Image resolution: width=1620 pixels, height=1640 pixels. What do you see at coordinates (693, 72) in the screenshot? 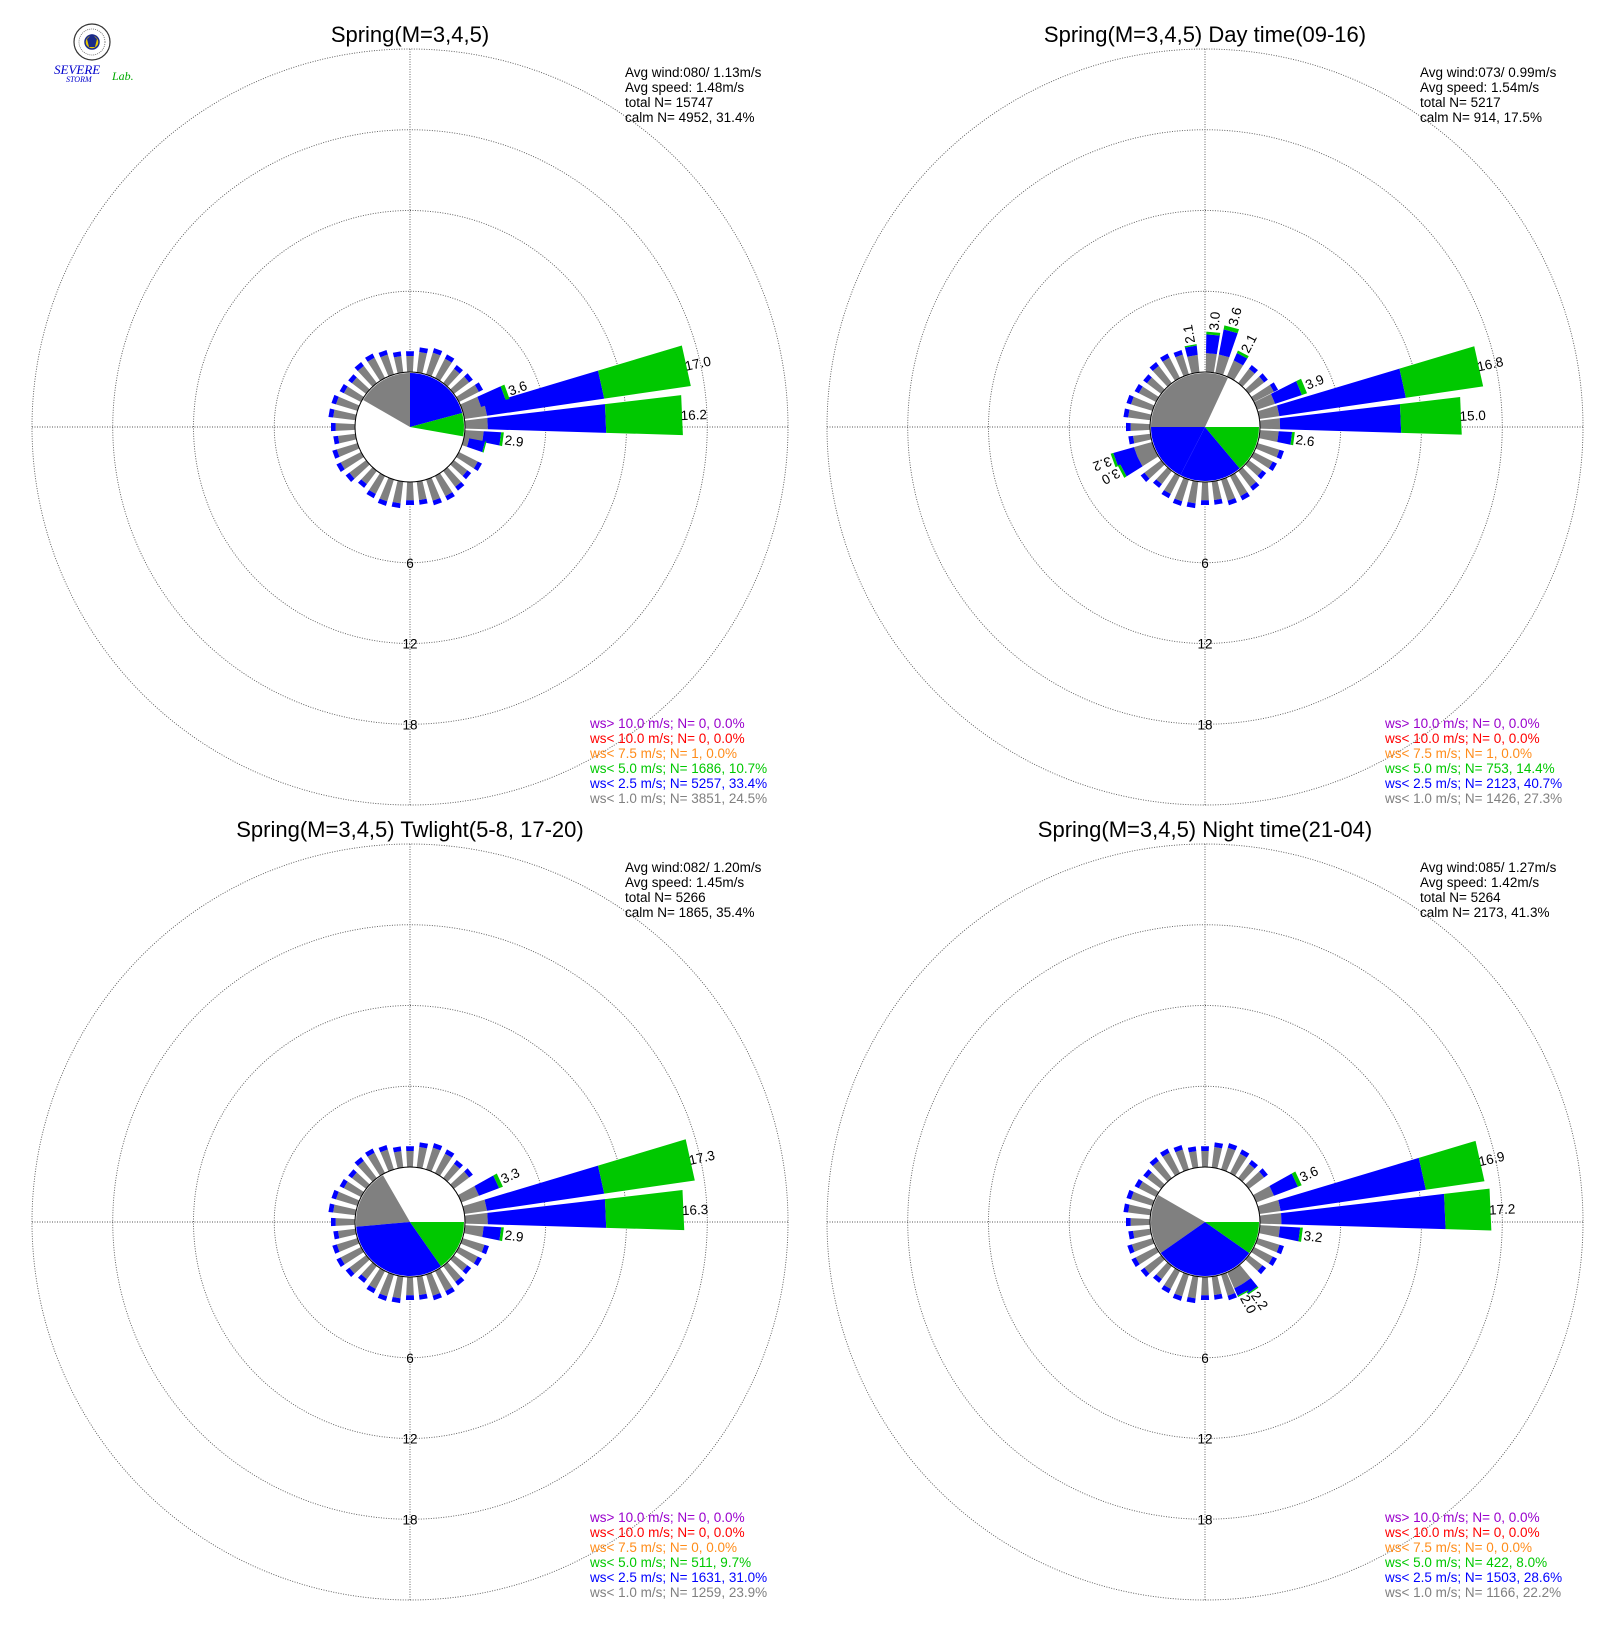
I see `stat-line: Avg wind:080/ 1.13m/s` at bounding box center [693, 72].